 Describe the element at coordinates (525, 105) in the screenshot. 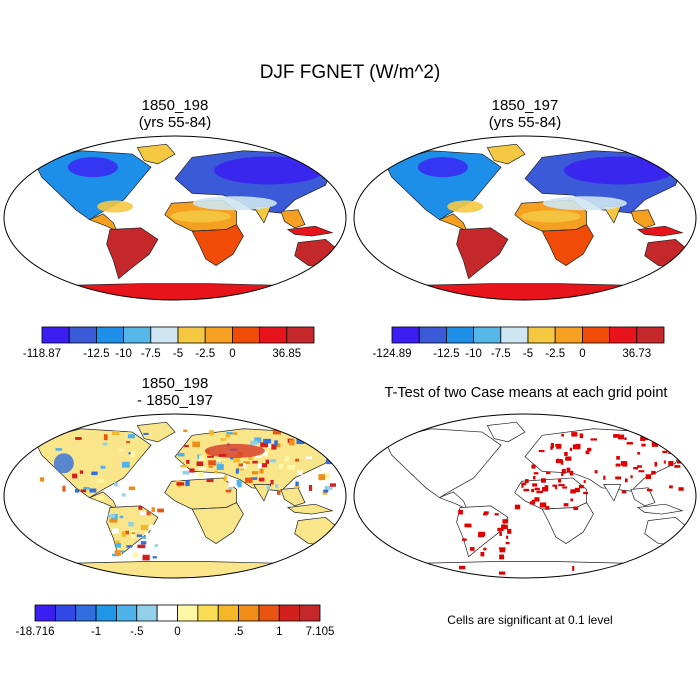

I see `panel2-title-line1: 1850_197` at that location.